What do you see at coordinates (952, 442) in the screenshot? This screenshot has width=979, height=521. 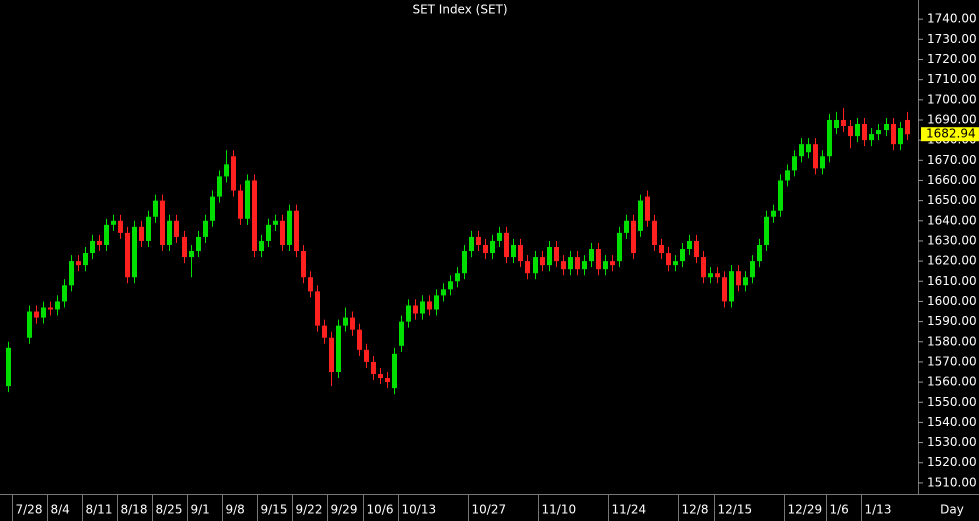 I see `y-tick-label: 1530.00` at bounding box center [952, 442].